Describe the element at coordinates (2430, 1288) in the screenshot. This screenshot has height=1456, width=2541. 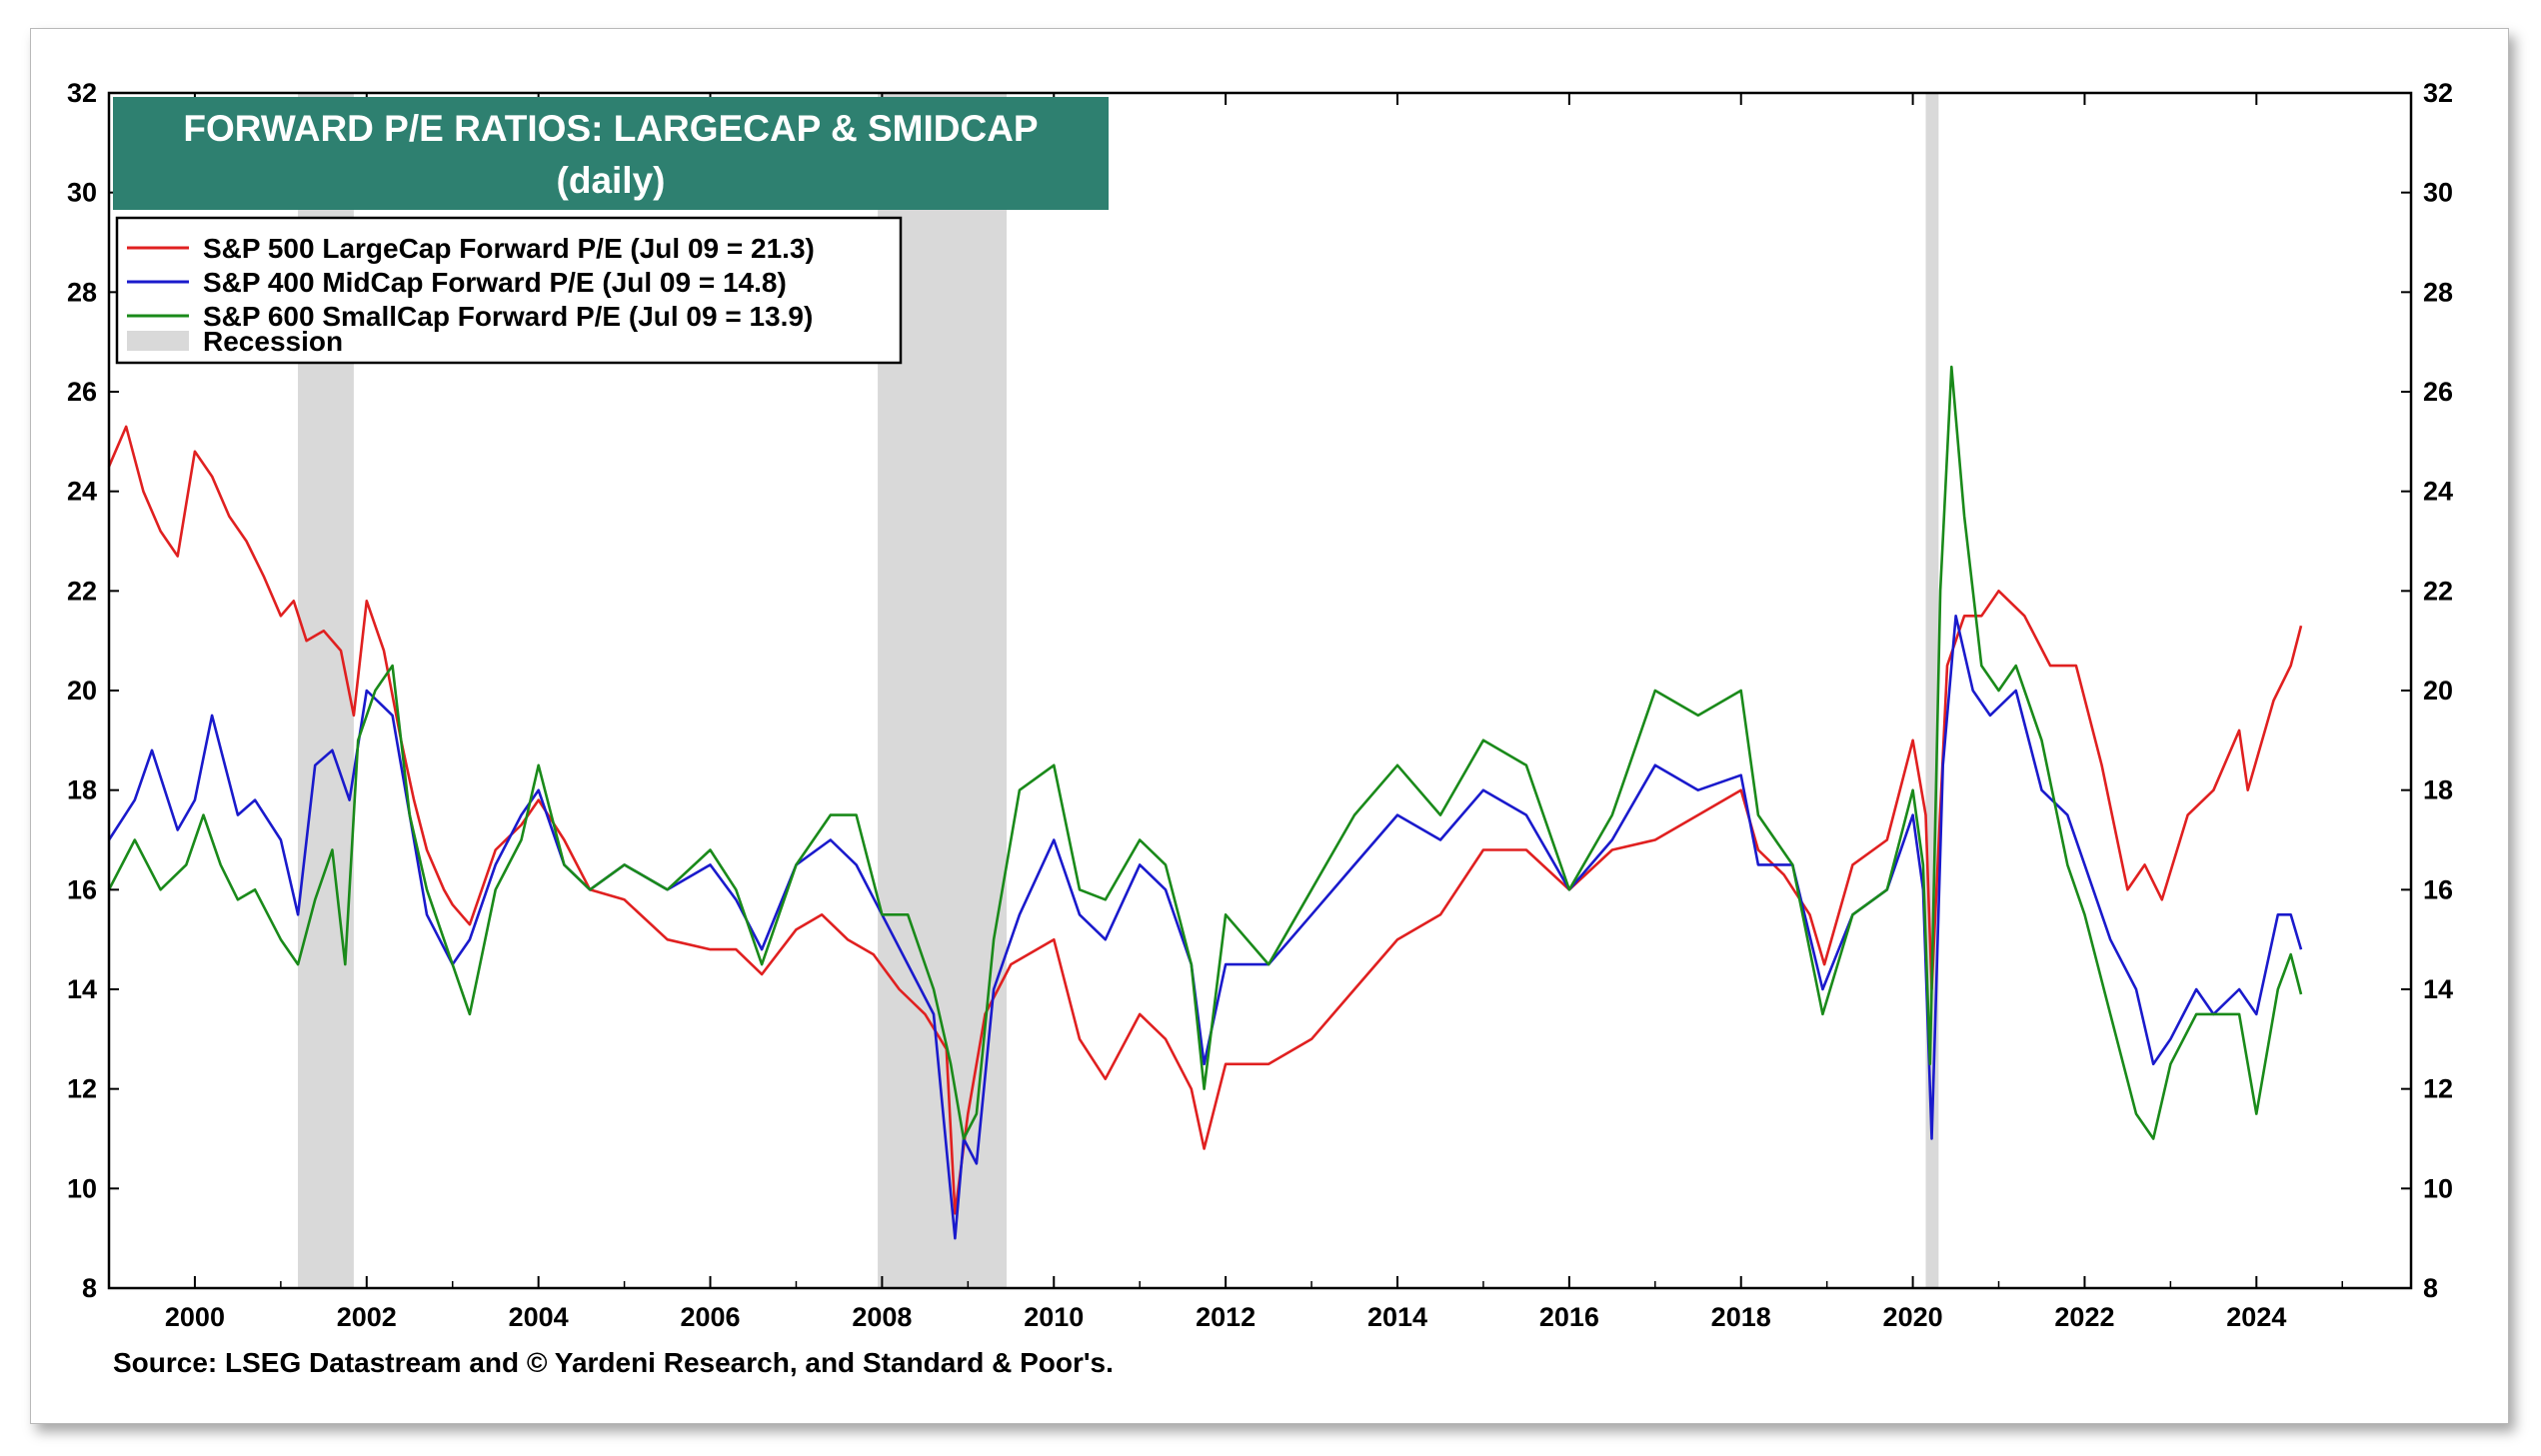
I see `y-tick-label-right: 8` at that location.